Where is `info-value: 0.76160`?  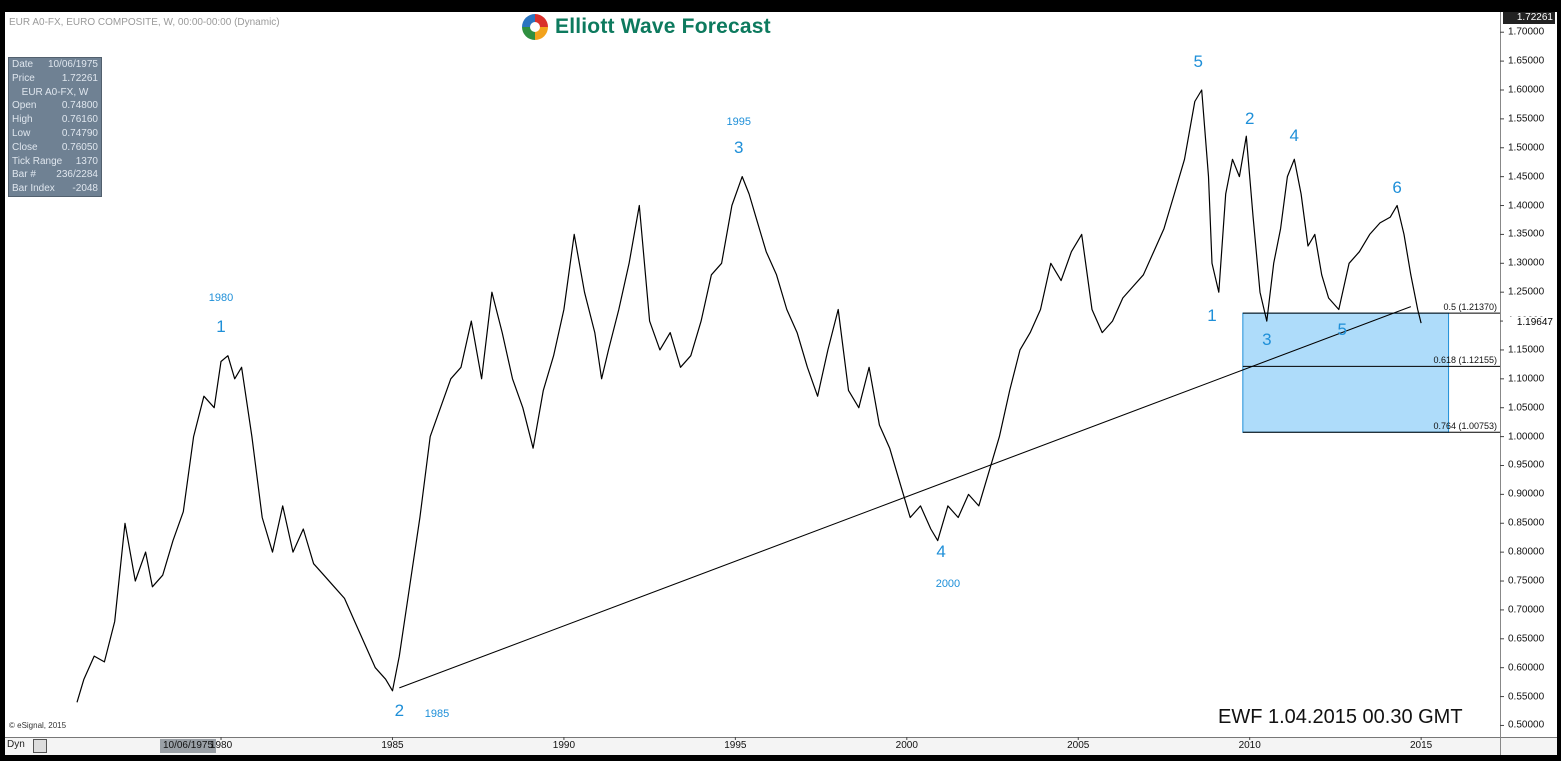
info-value: 0.76160 is located at coordinates (79, 120).